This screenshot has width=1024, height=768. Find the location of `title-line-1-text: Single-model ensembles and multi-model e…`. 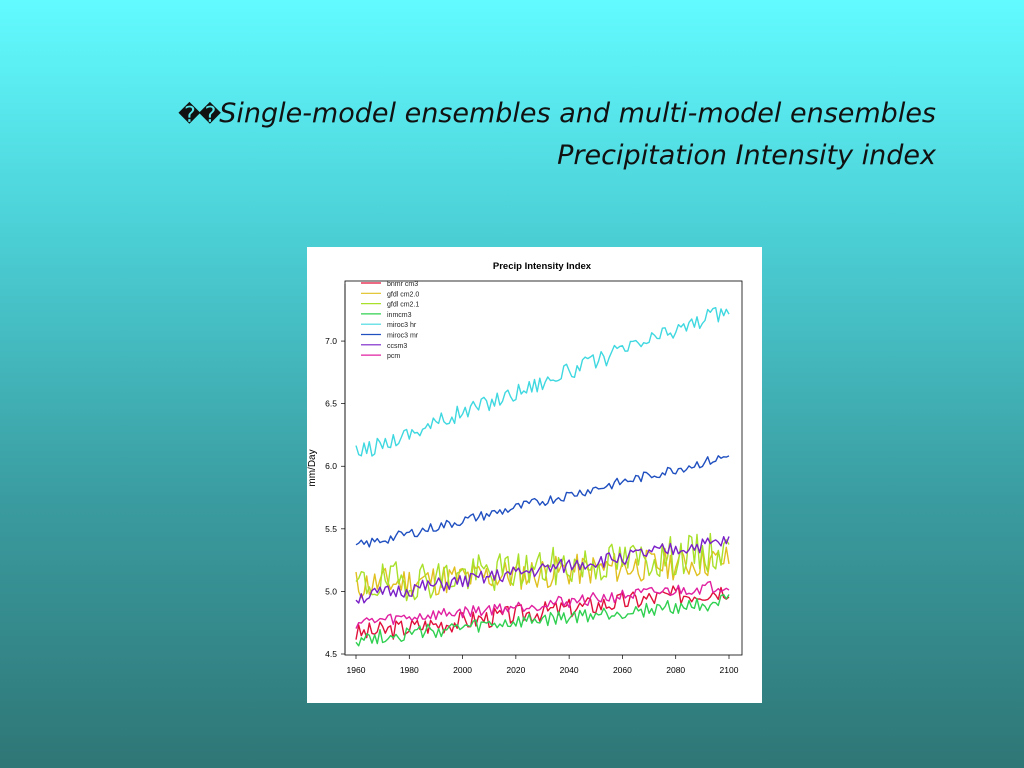

title-line-1-text: Single-model ensembles and multi-model e… is located at coordinates (577, 113).